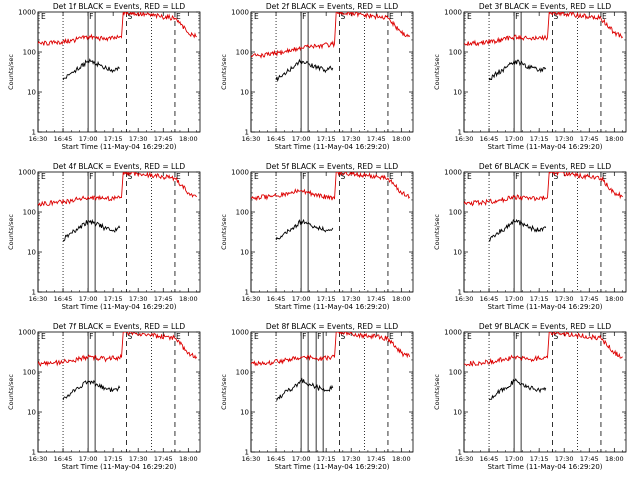 This screenshot has width=640, height=480. I want to click on chart-title: Det 8f BLACK = Events, RED = LLD, so click(332, 326).